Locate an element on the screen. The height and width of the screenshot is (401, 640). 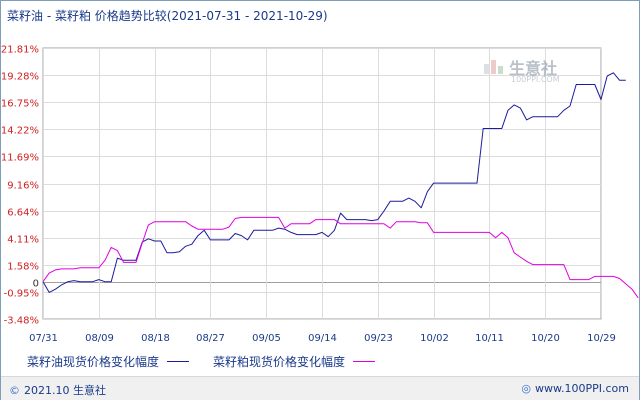
y-tick-label: 16.75% is located at coordinates (20, 104).